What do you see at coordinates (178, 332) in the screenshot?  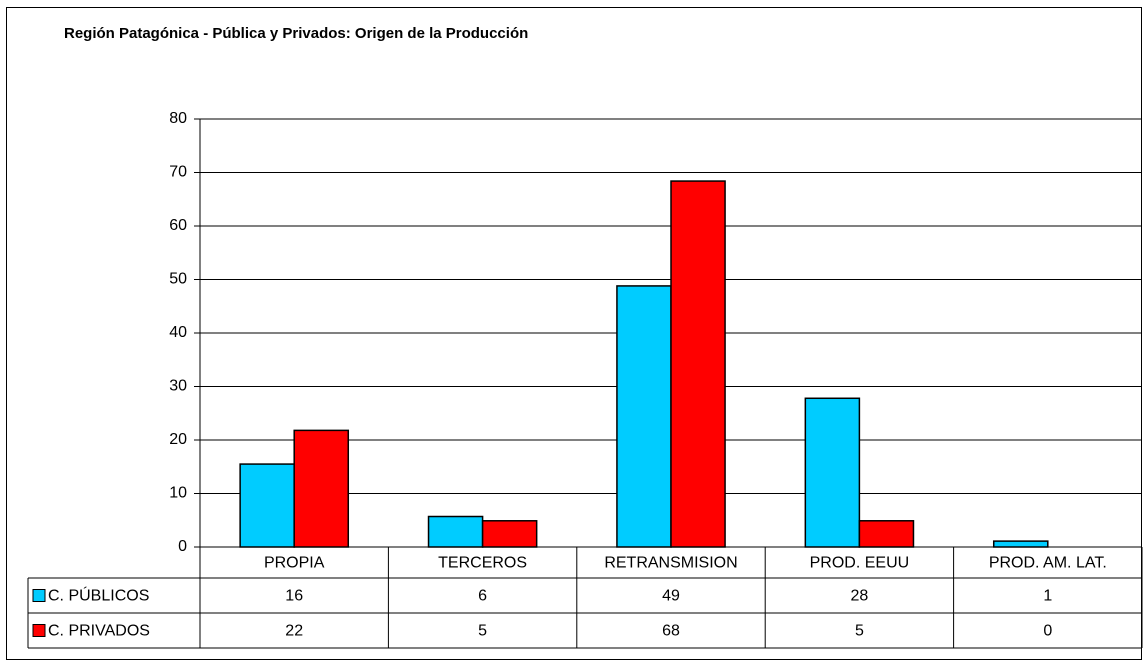 I see `y-tick-label: 40` at bounding box center [178, 332].